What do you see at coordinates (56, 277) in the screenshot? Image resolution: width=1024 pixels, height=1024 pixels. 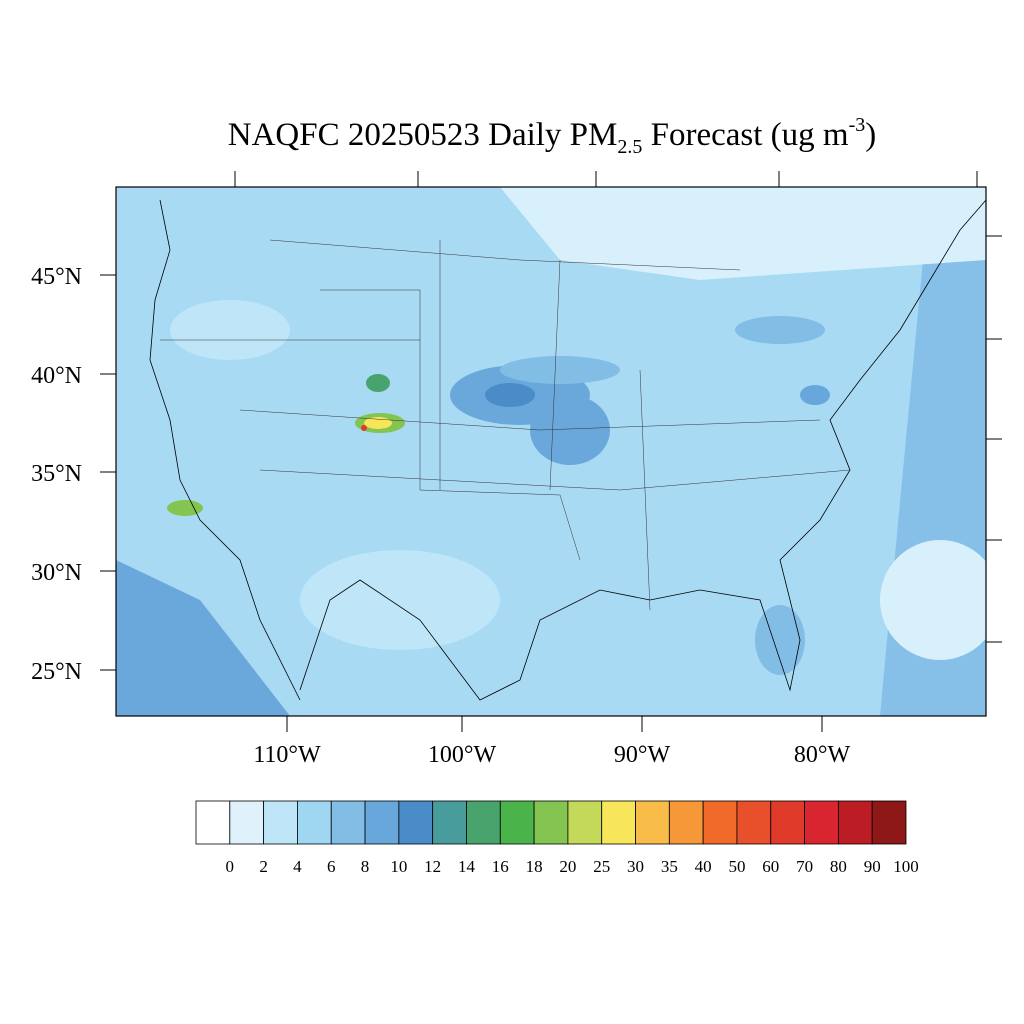 I see `lat-label: 45°N` at bounding box center [56, 277].